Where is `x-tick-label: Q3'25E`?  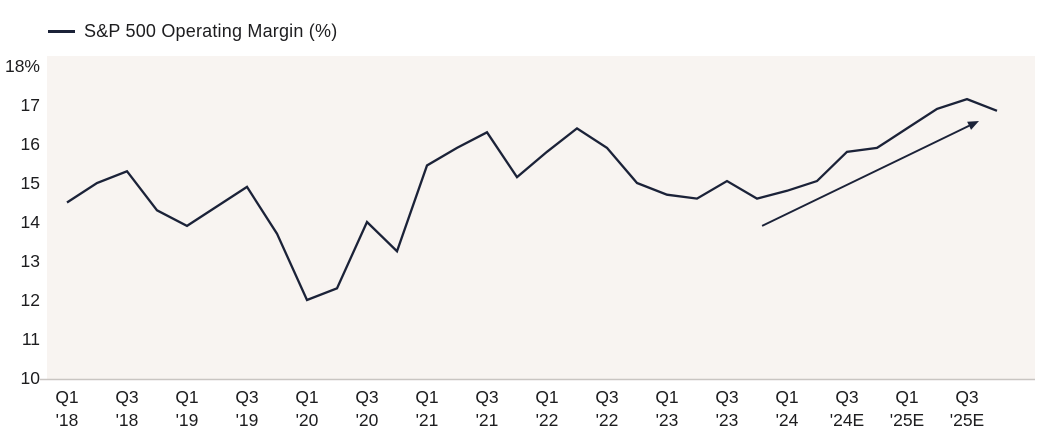
x-tick-label: Q3'25E is located at coordinates (967, 408).